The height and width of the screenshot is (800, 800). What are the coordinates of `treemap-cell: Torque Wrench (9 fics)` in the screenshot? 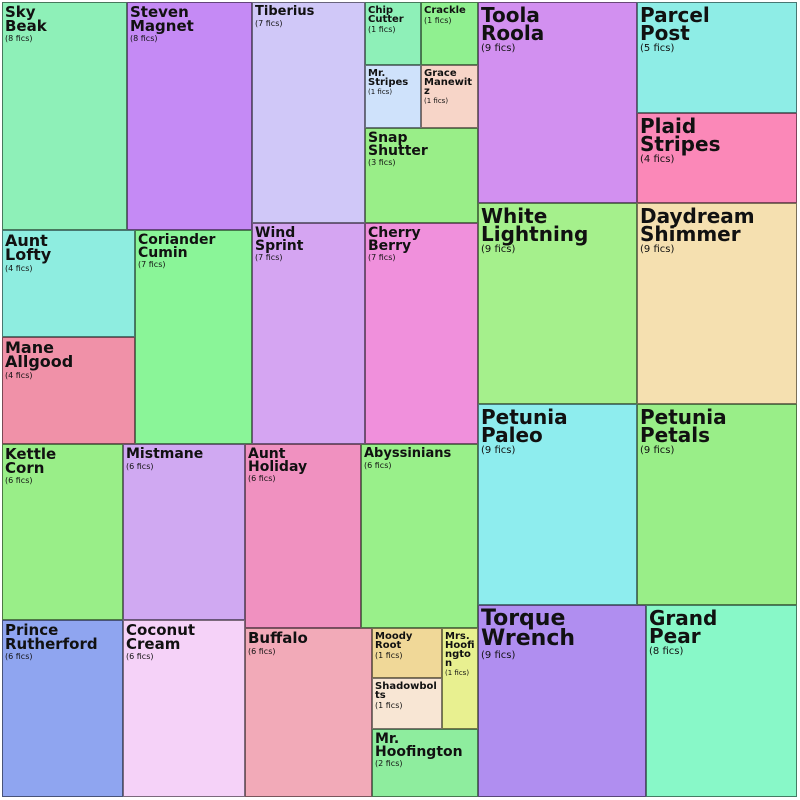 It's located at (562, 701).